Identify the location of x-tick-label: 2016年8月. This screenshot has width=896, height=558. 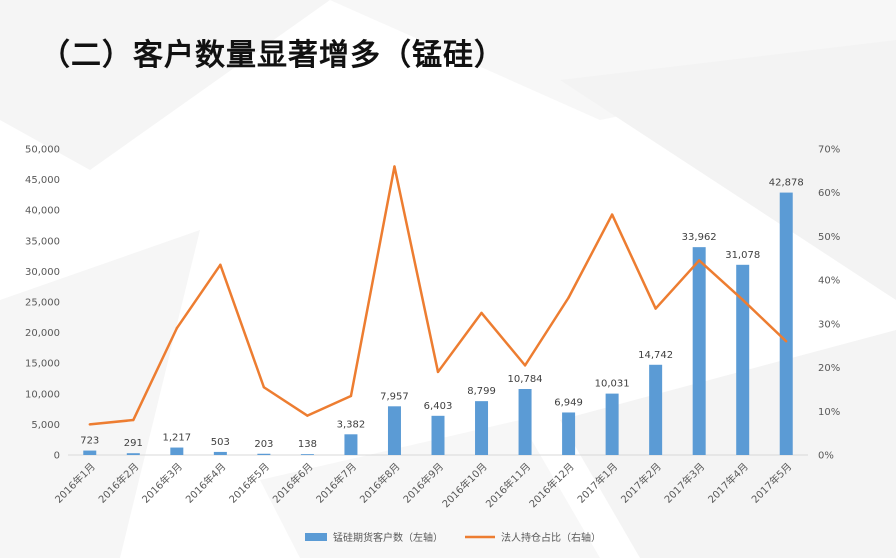
(380, 483).